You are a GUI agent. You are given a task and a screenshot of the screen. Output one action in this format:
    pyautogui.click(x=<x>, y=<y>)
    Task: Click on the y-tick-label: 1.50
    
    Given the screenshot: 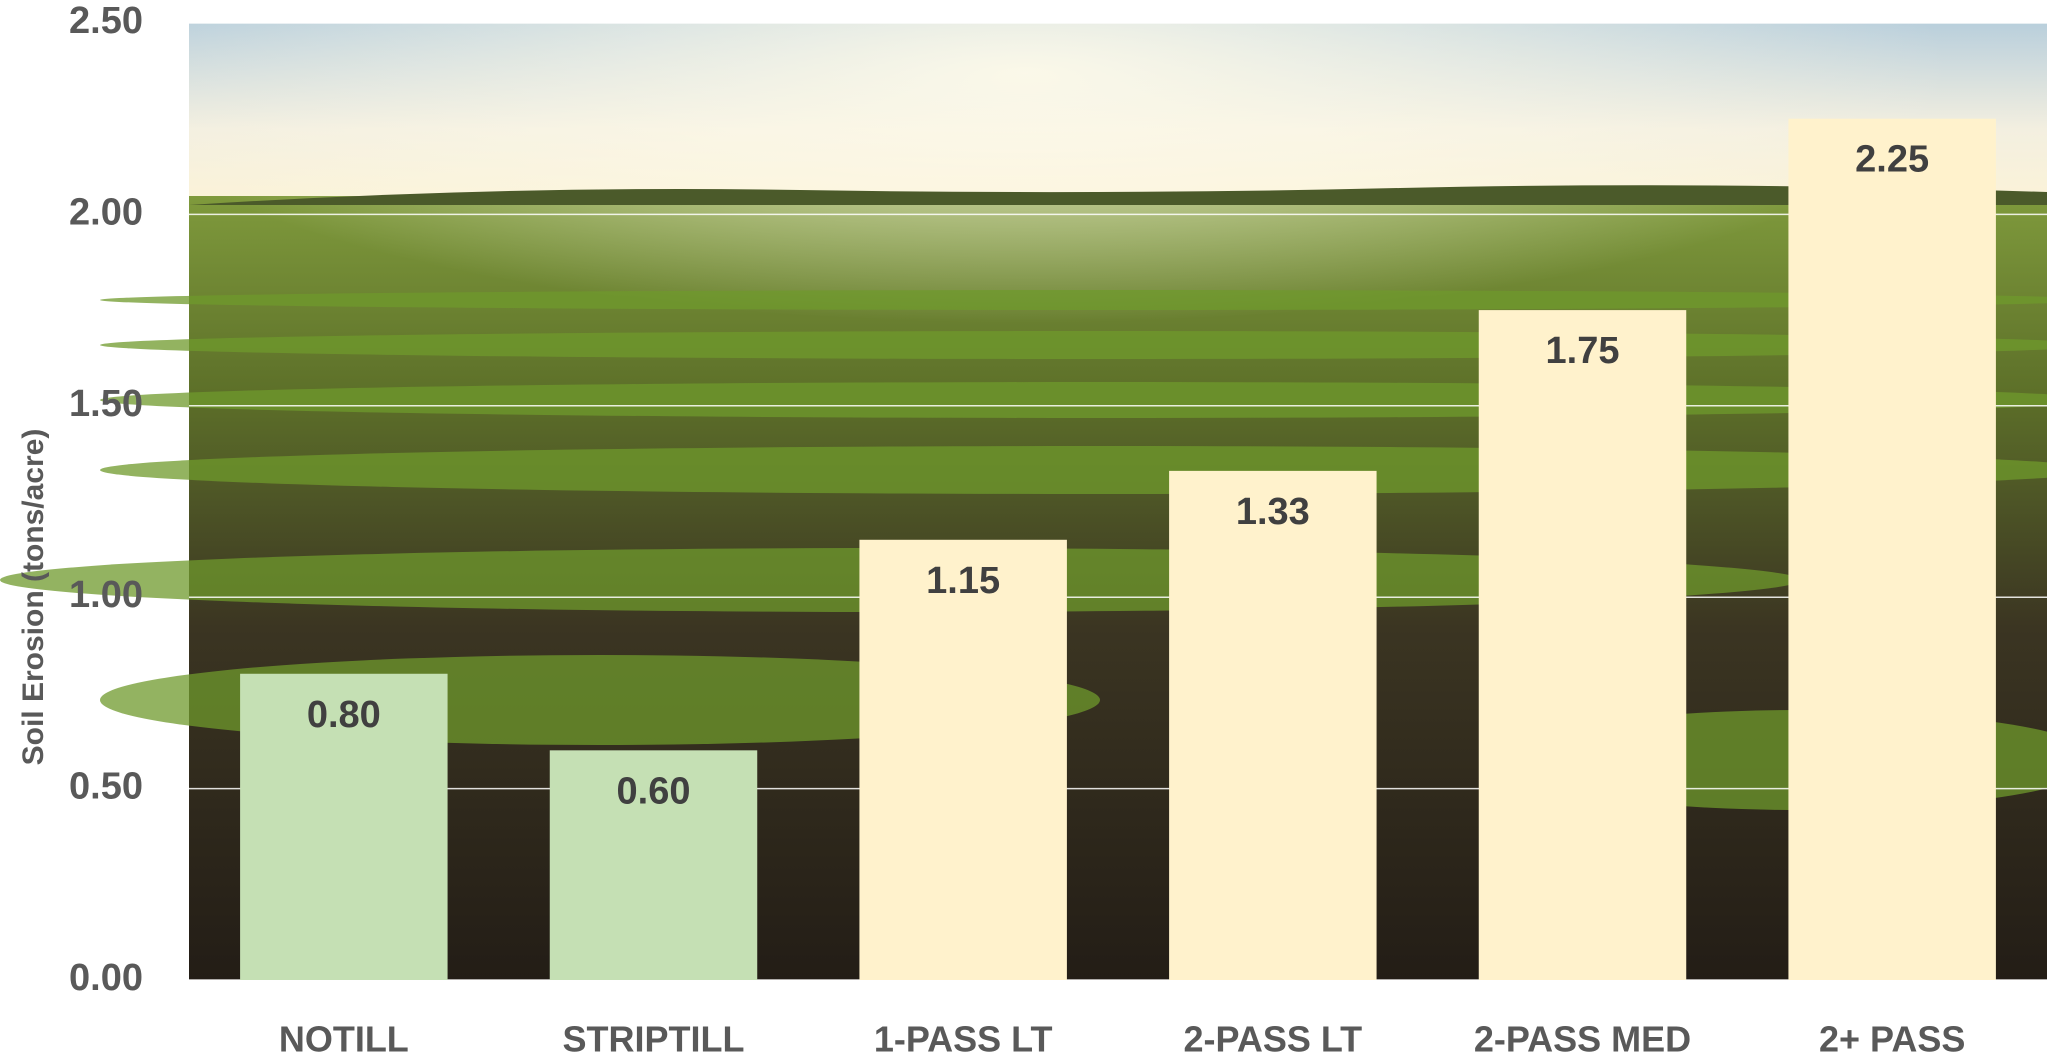 What is the action you would take?
    pyautogui.click(x=106, y=404)
    